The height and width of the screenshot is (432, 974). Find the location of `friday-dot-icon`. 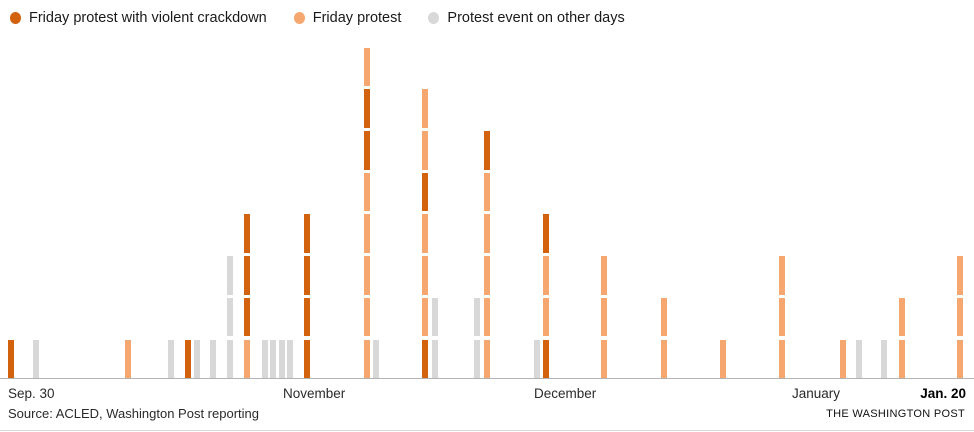

friday-dot-icon is located at coordinates (299, 18).